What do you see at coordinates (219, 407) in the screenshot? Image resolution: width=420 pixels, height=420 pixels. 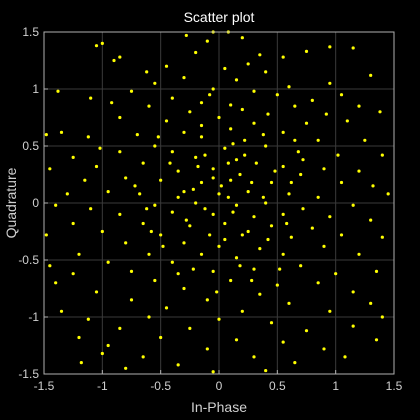 I see `x-axis-label: In-Phase` at bounding box center [219, 407].